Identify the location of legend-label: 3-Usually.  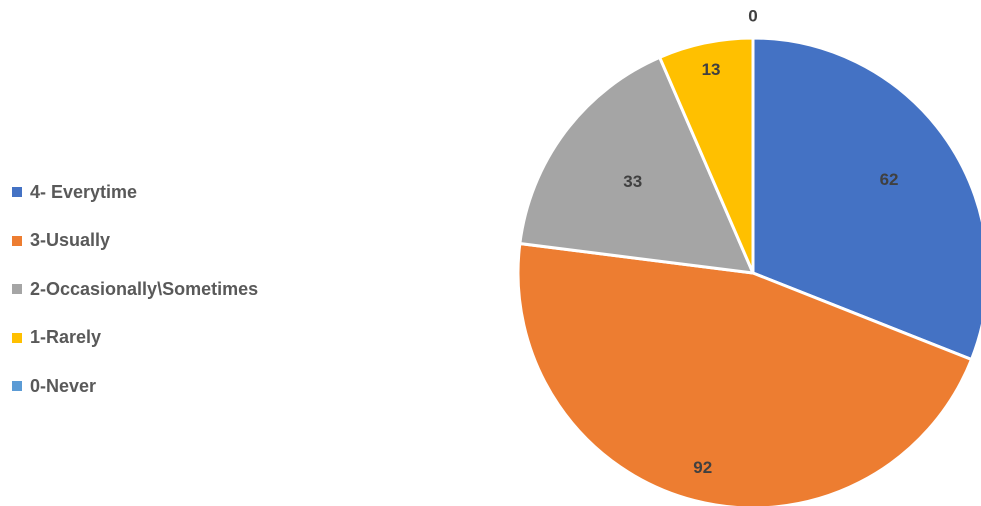
(70, 240).